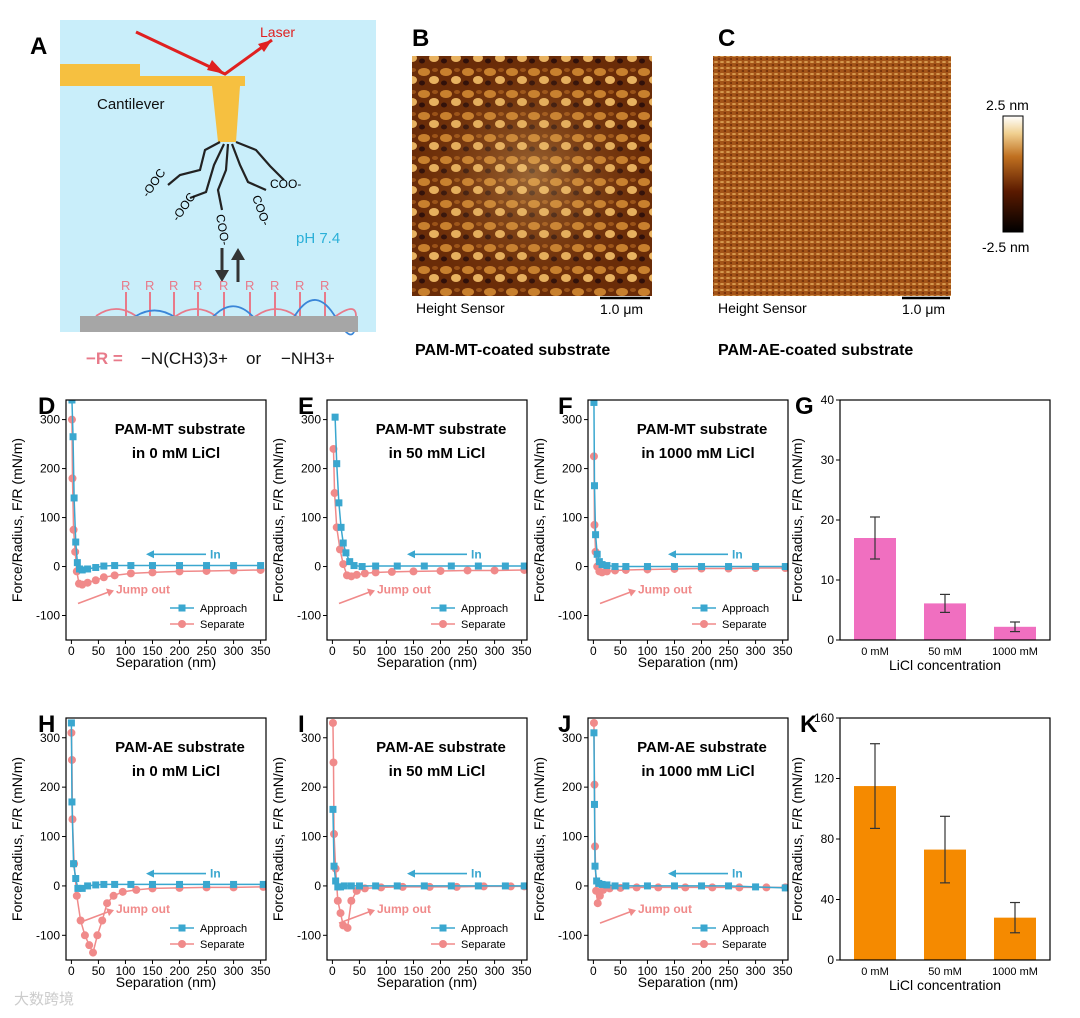  Describe the element at coordinates (532, 176) in the screenshot. I see `afm-image-mt-overlay` at that location.